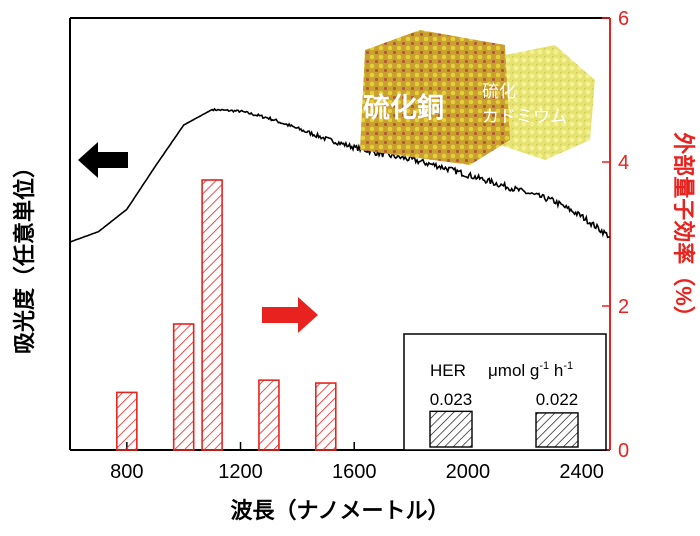 The width and height of the screenshot is (700, 536). Describe the element at coordinates (557, 399) in the screenshot. I see `her-value-label: 0.022` at that location.